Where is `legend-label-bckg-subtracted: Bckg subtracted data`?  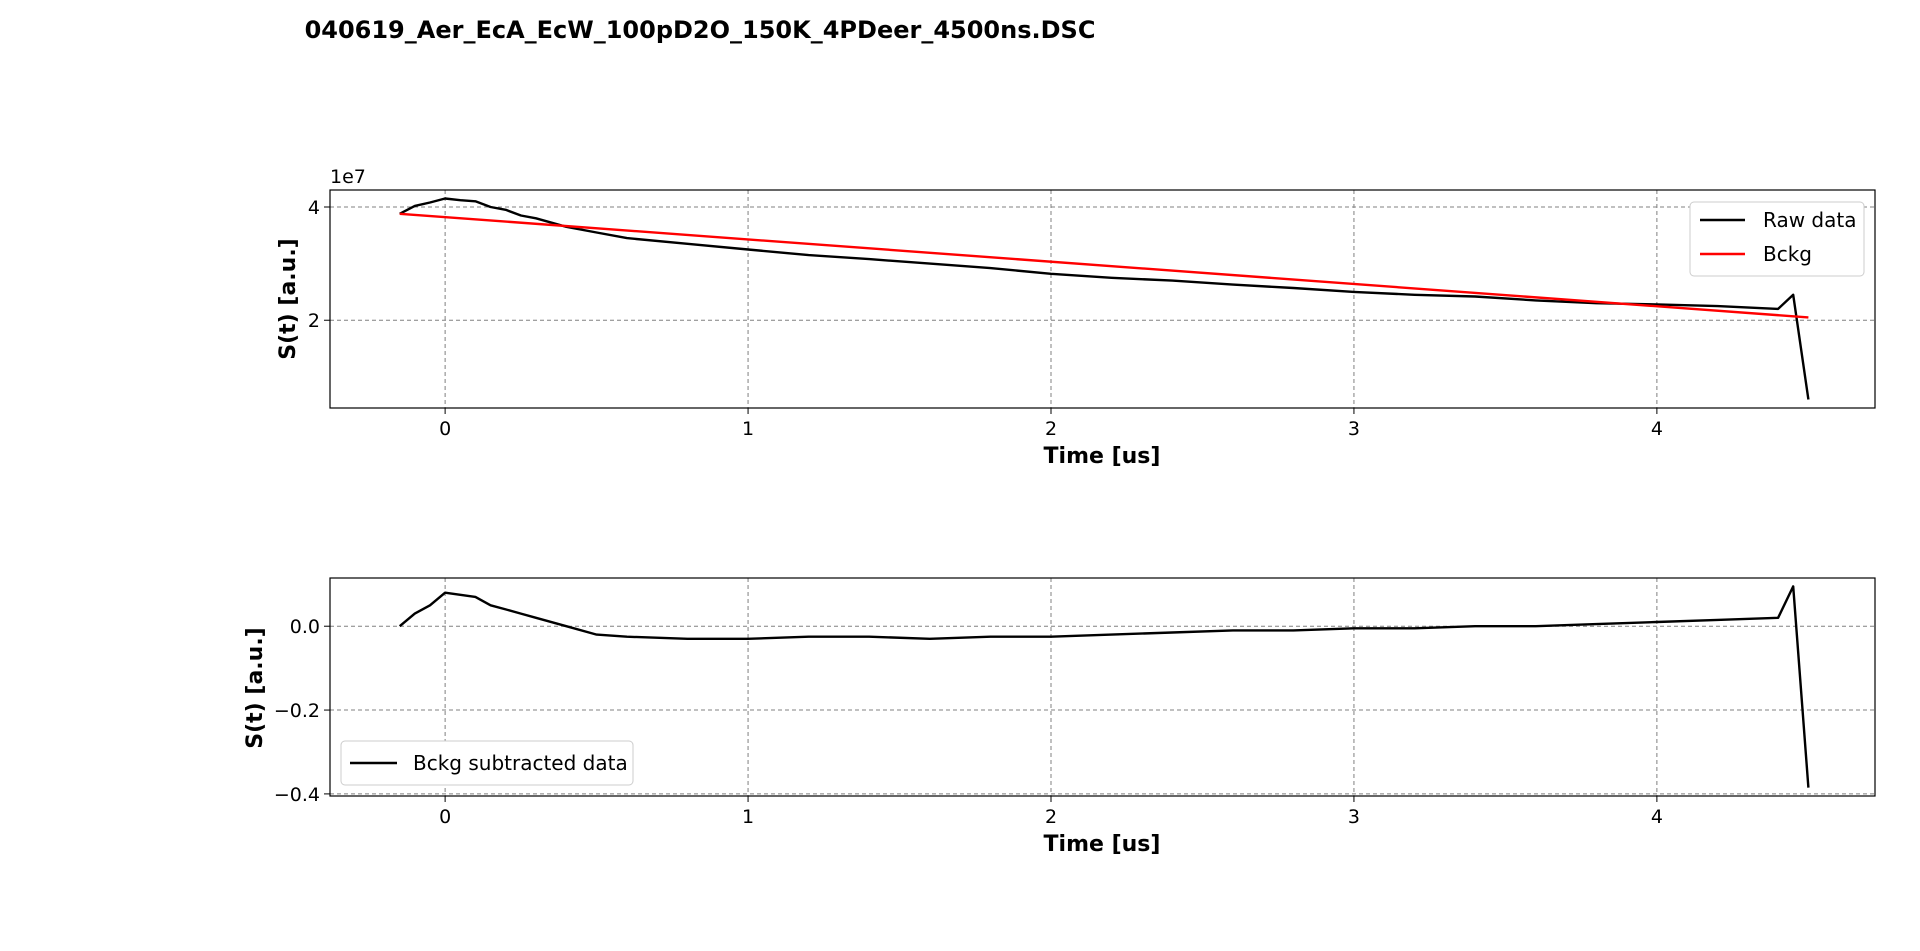
legend-label-bckg-subtracted: Bckg subtracted data is located at coordinates (520, 763).